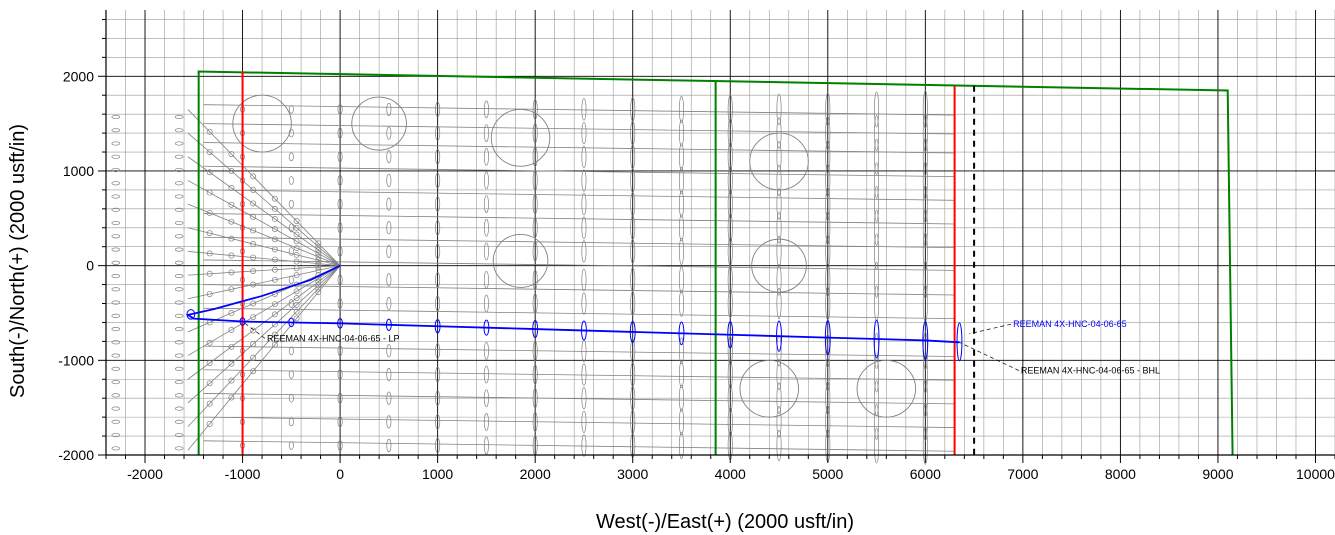  What do you see at coordinates (827, 474) in the screenshot?
I see `x-tick-label: 5000` at bounding box center [827, 474].